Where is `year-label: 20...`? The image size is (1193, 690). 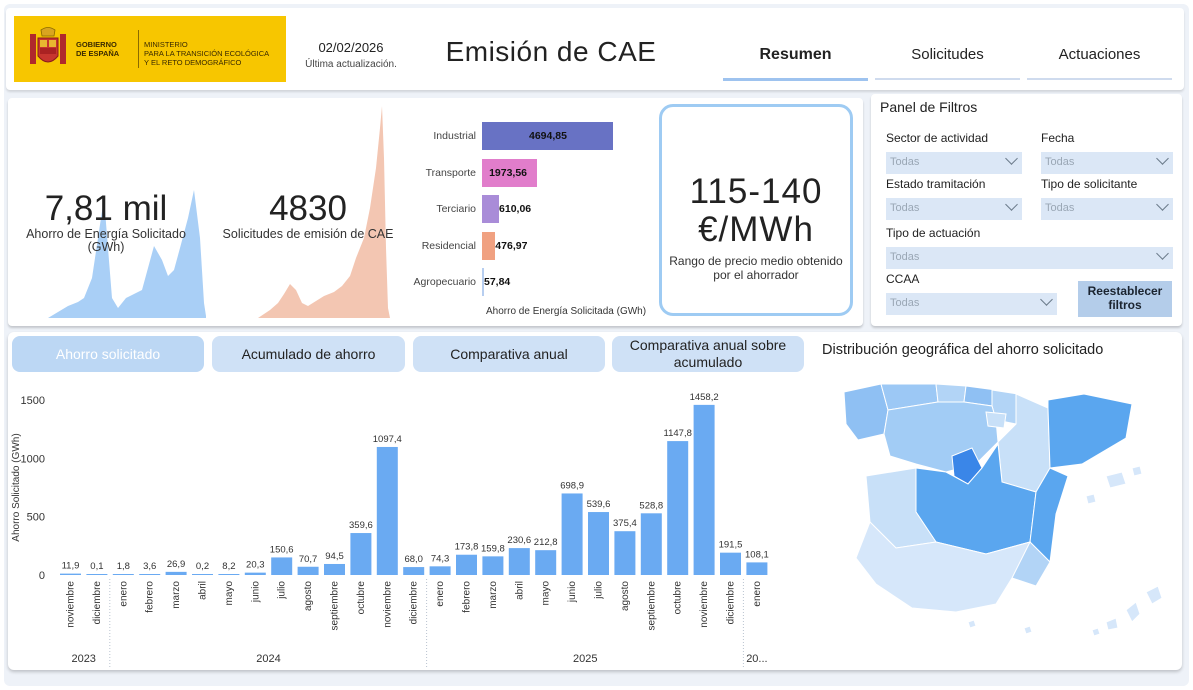 year-label: 20... is located at coordinates (756, 659).